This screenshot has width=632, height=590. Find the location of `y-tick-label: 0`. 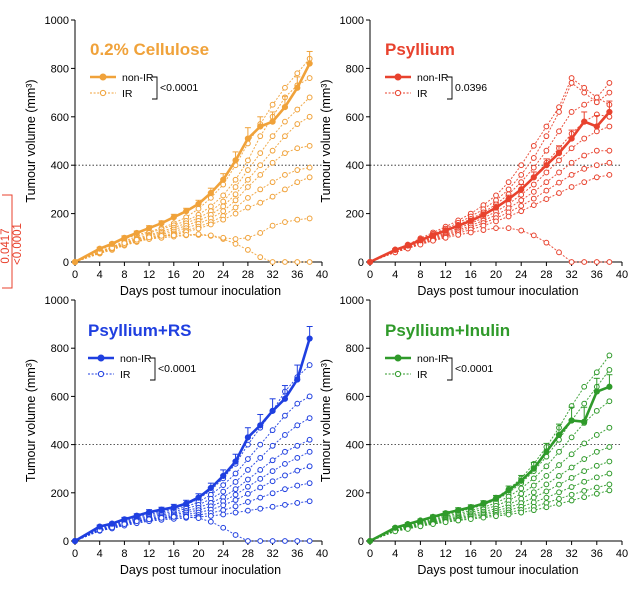

y-tick-label: 0 is located at coordinates (361, 263).